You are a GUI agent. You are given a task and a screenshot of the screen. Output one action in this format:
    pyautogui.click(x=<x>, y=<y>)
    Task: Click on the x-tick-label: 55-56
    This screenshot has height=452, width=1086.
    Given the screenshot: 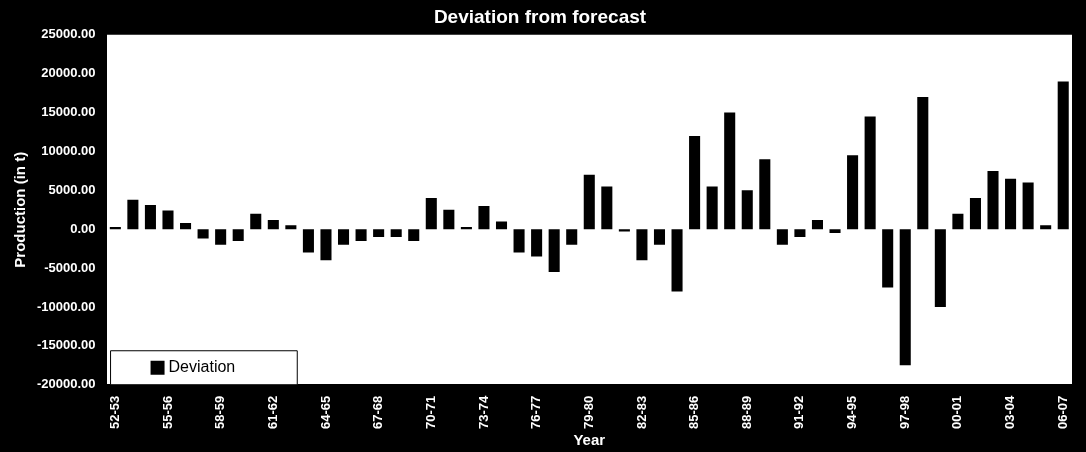 What is the action you would take?
    pyautogui.click(x=167, y=412)
    